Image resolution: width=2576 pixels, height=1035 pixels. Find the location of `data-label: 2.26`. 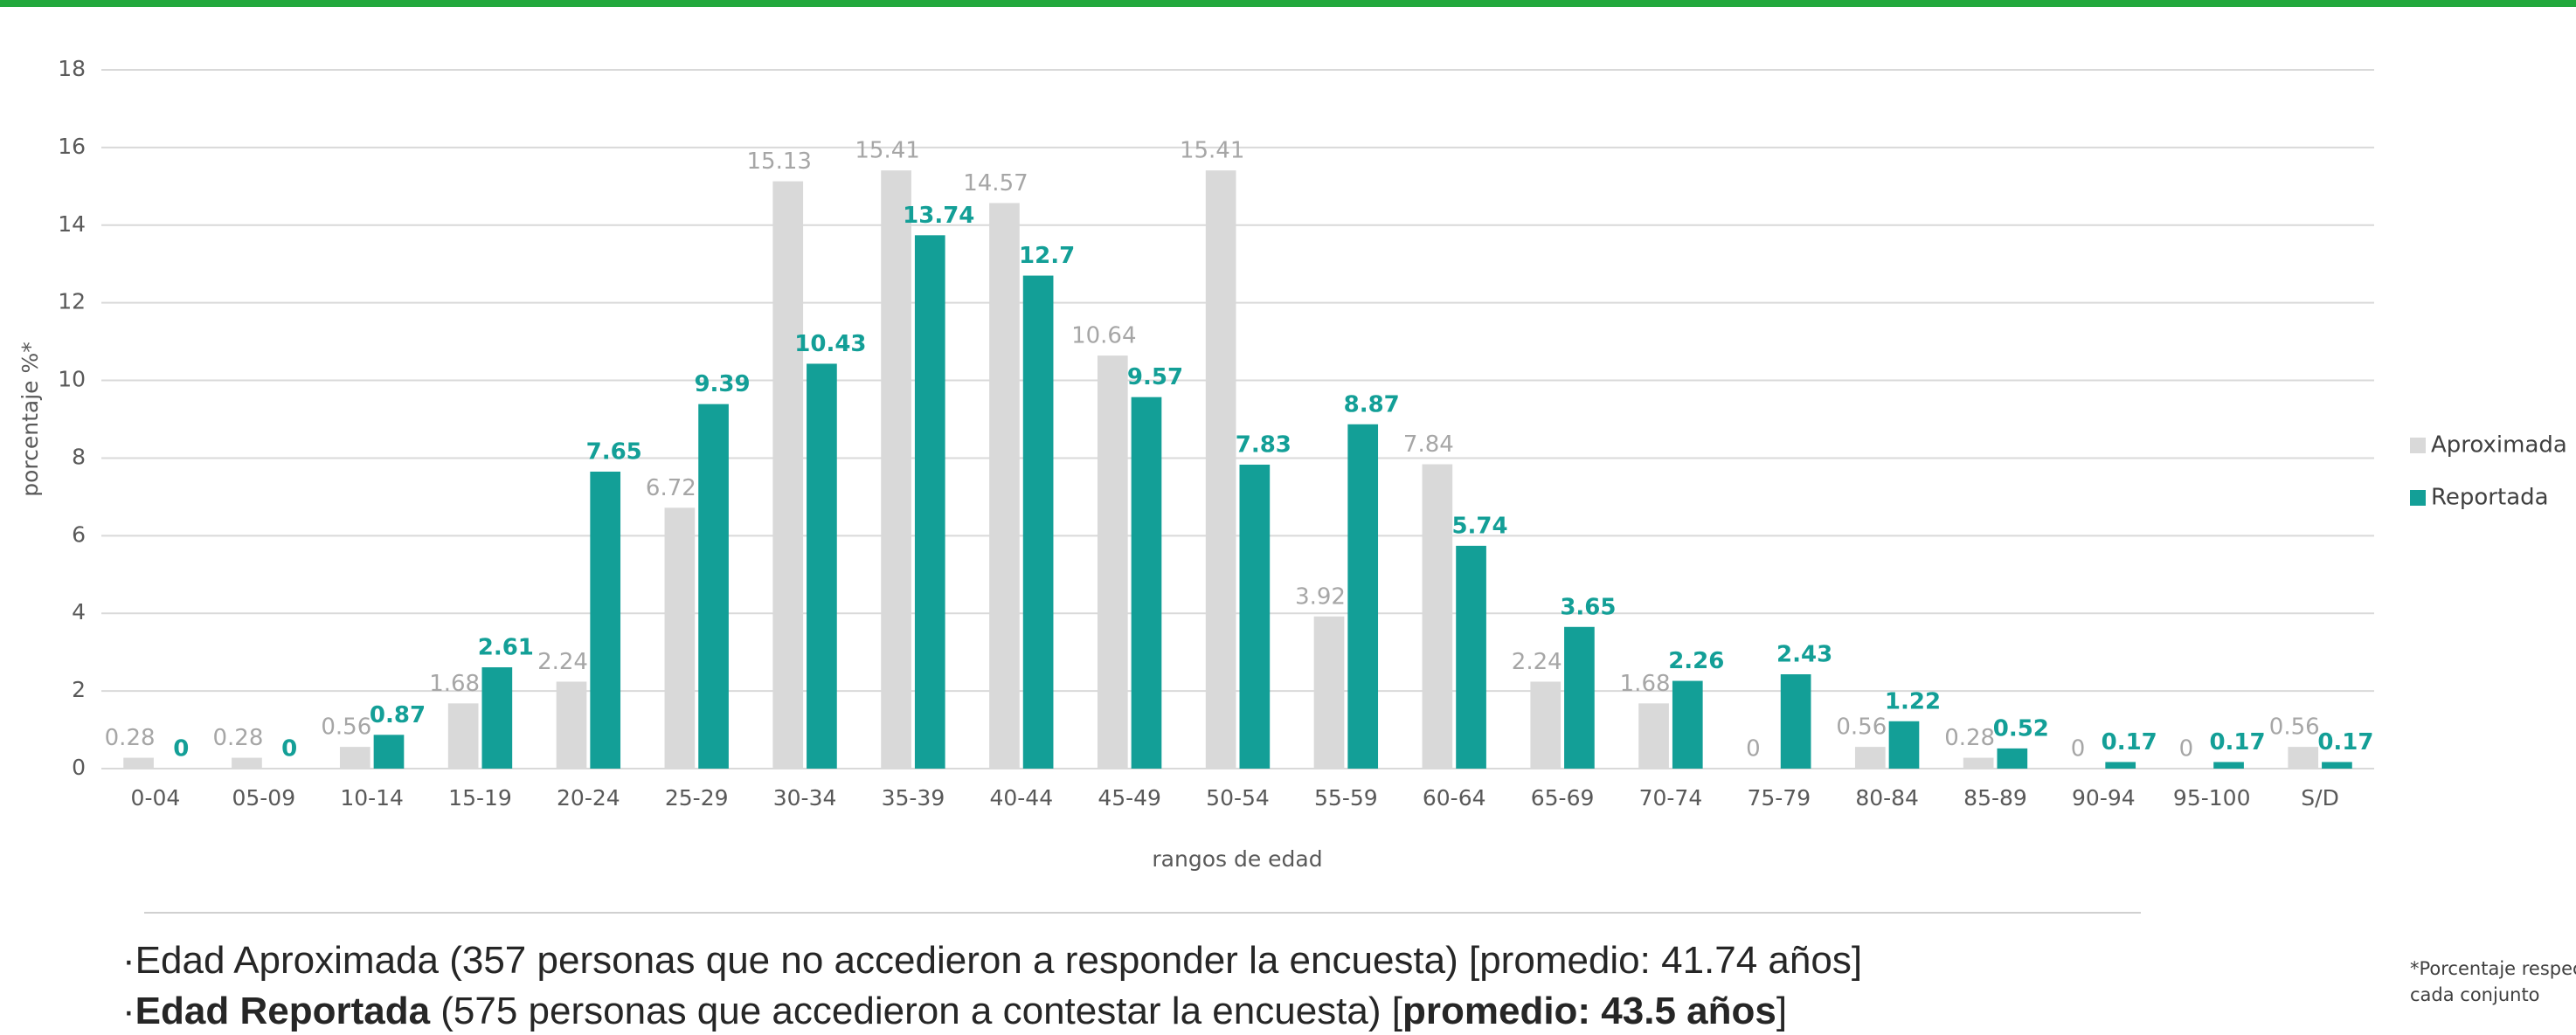

data-label: 2.26 is located at coordinates (1696, 661).